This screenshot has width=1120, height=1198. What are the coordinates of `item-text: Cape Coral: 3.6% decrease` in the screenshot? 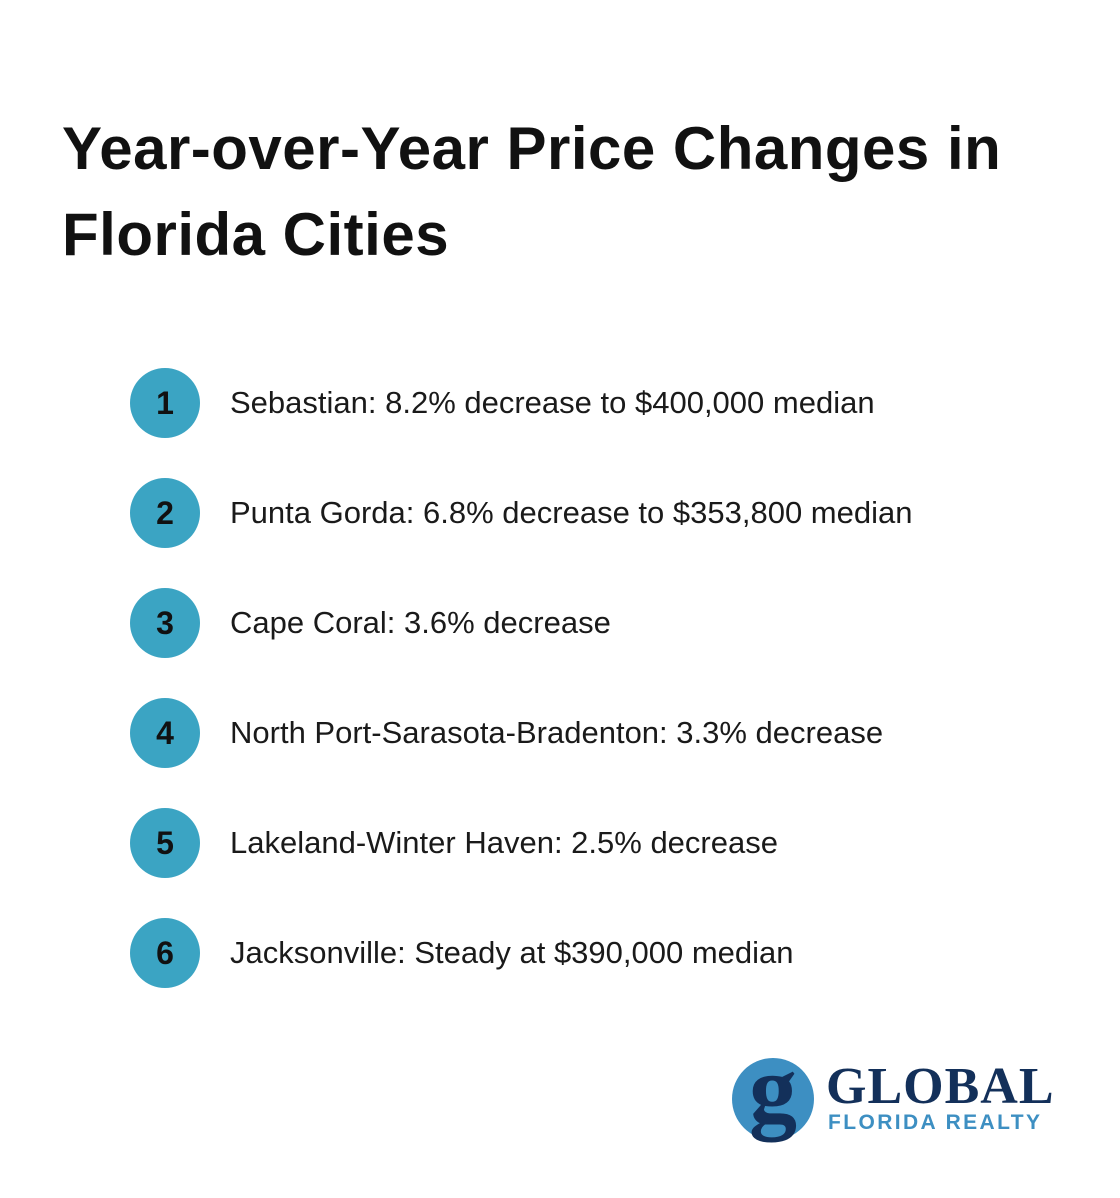 It's located at (420, 622).